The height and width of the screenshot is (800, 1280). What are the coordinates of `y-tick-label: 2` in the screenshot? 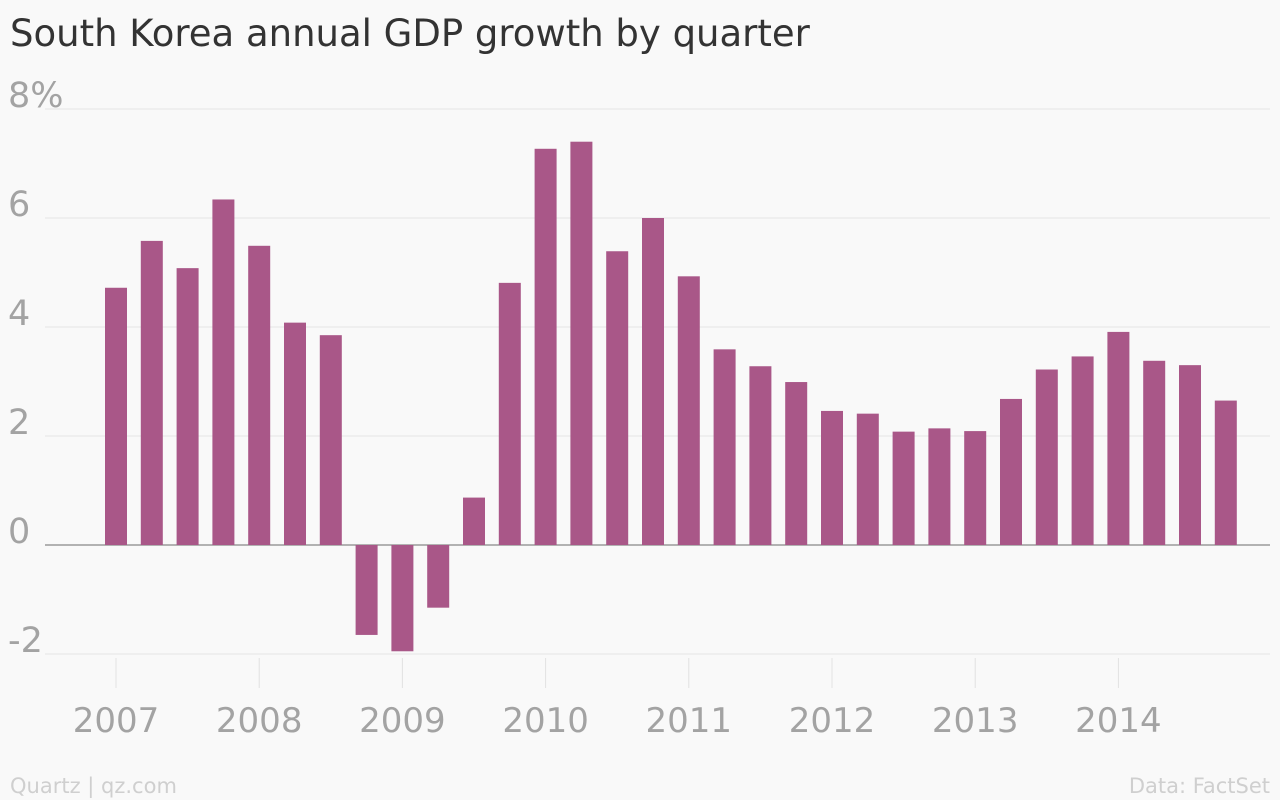 It's located at (19, 423).